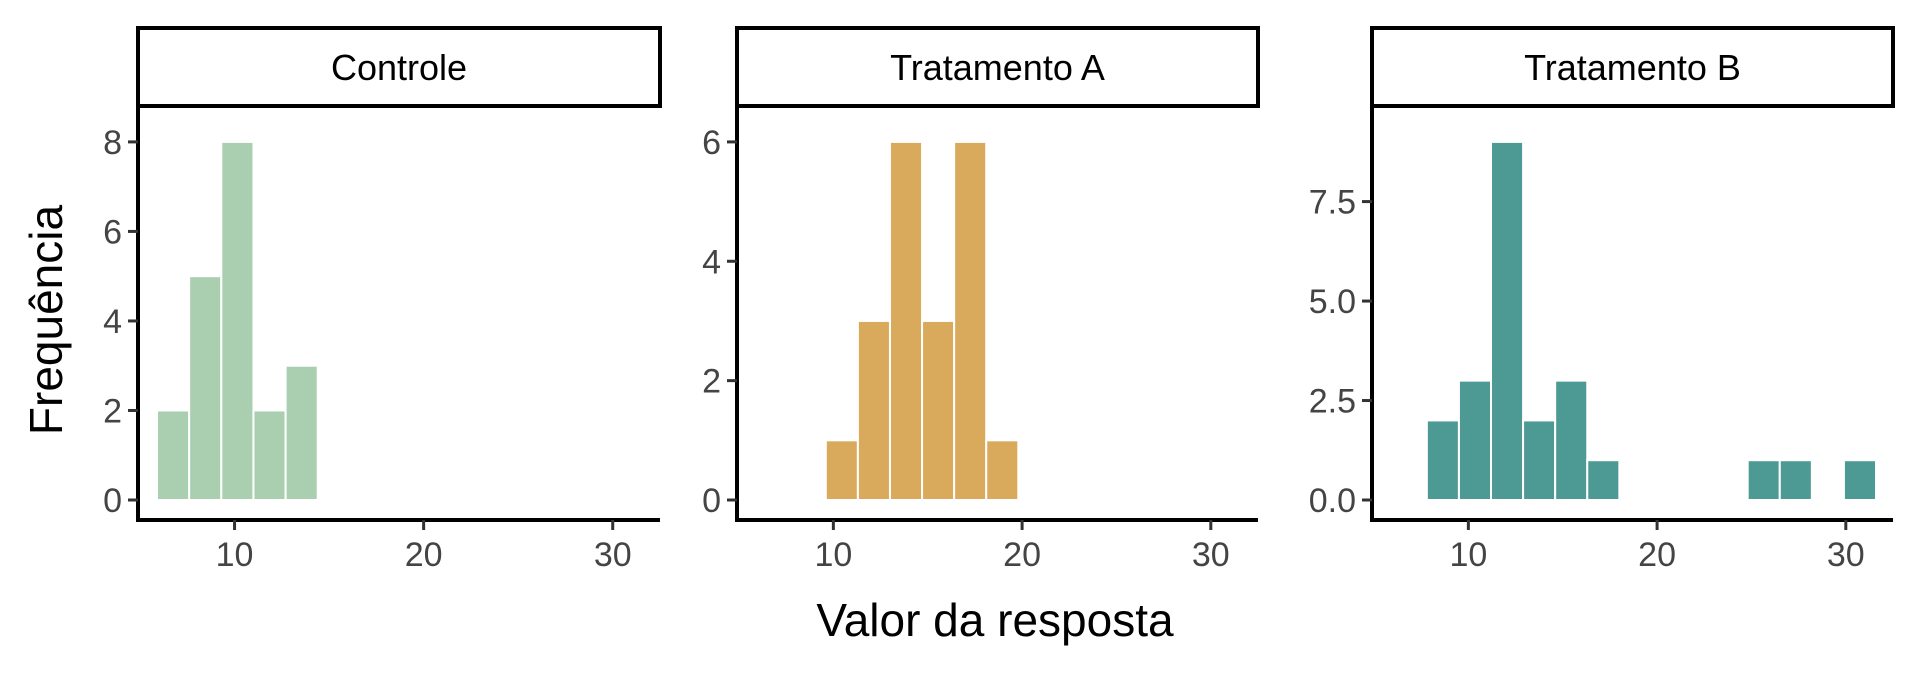  Describe the element at coordinates (1332, 402) in the screenshot. I see `y-tick-label: 2.5` at that location.